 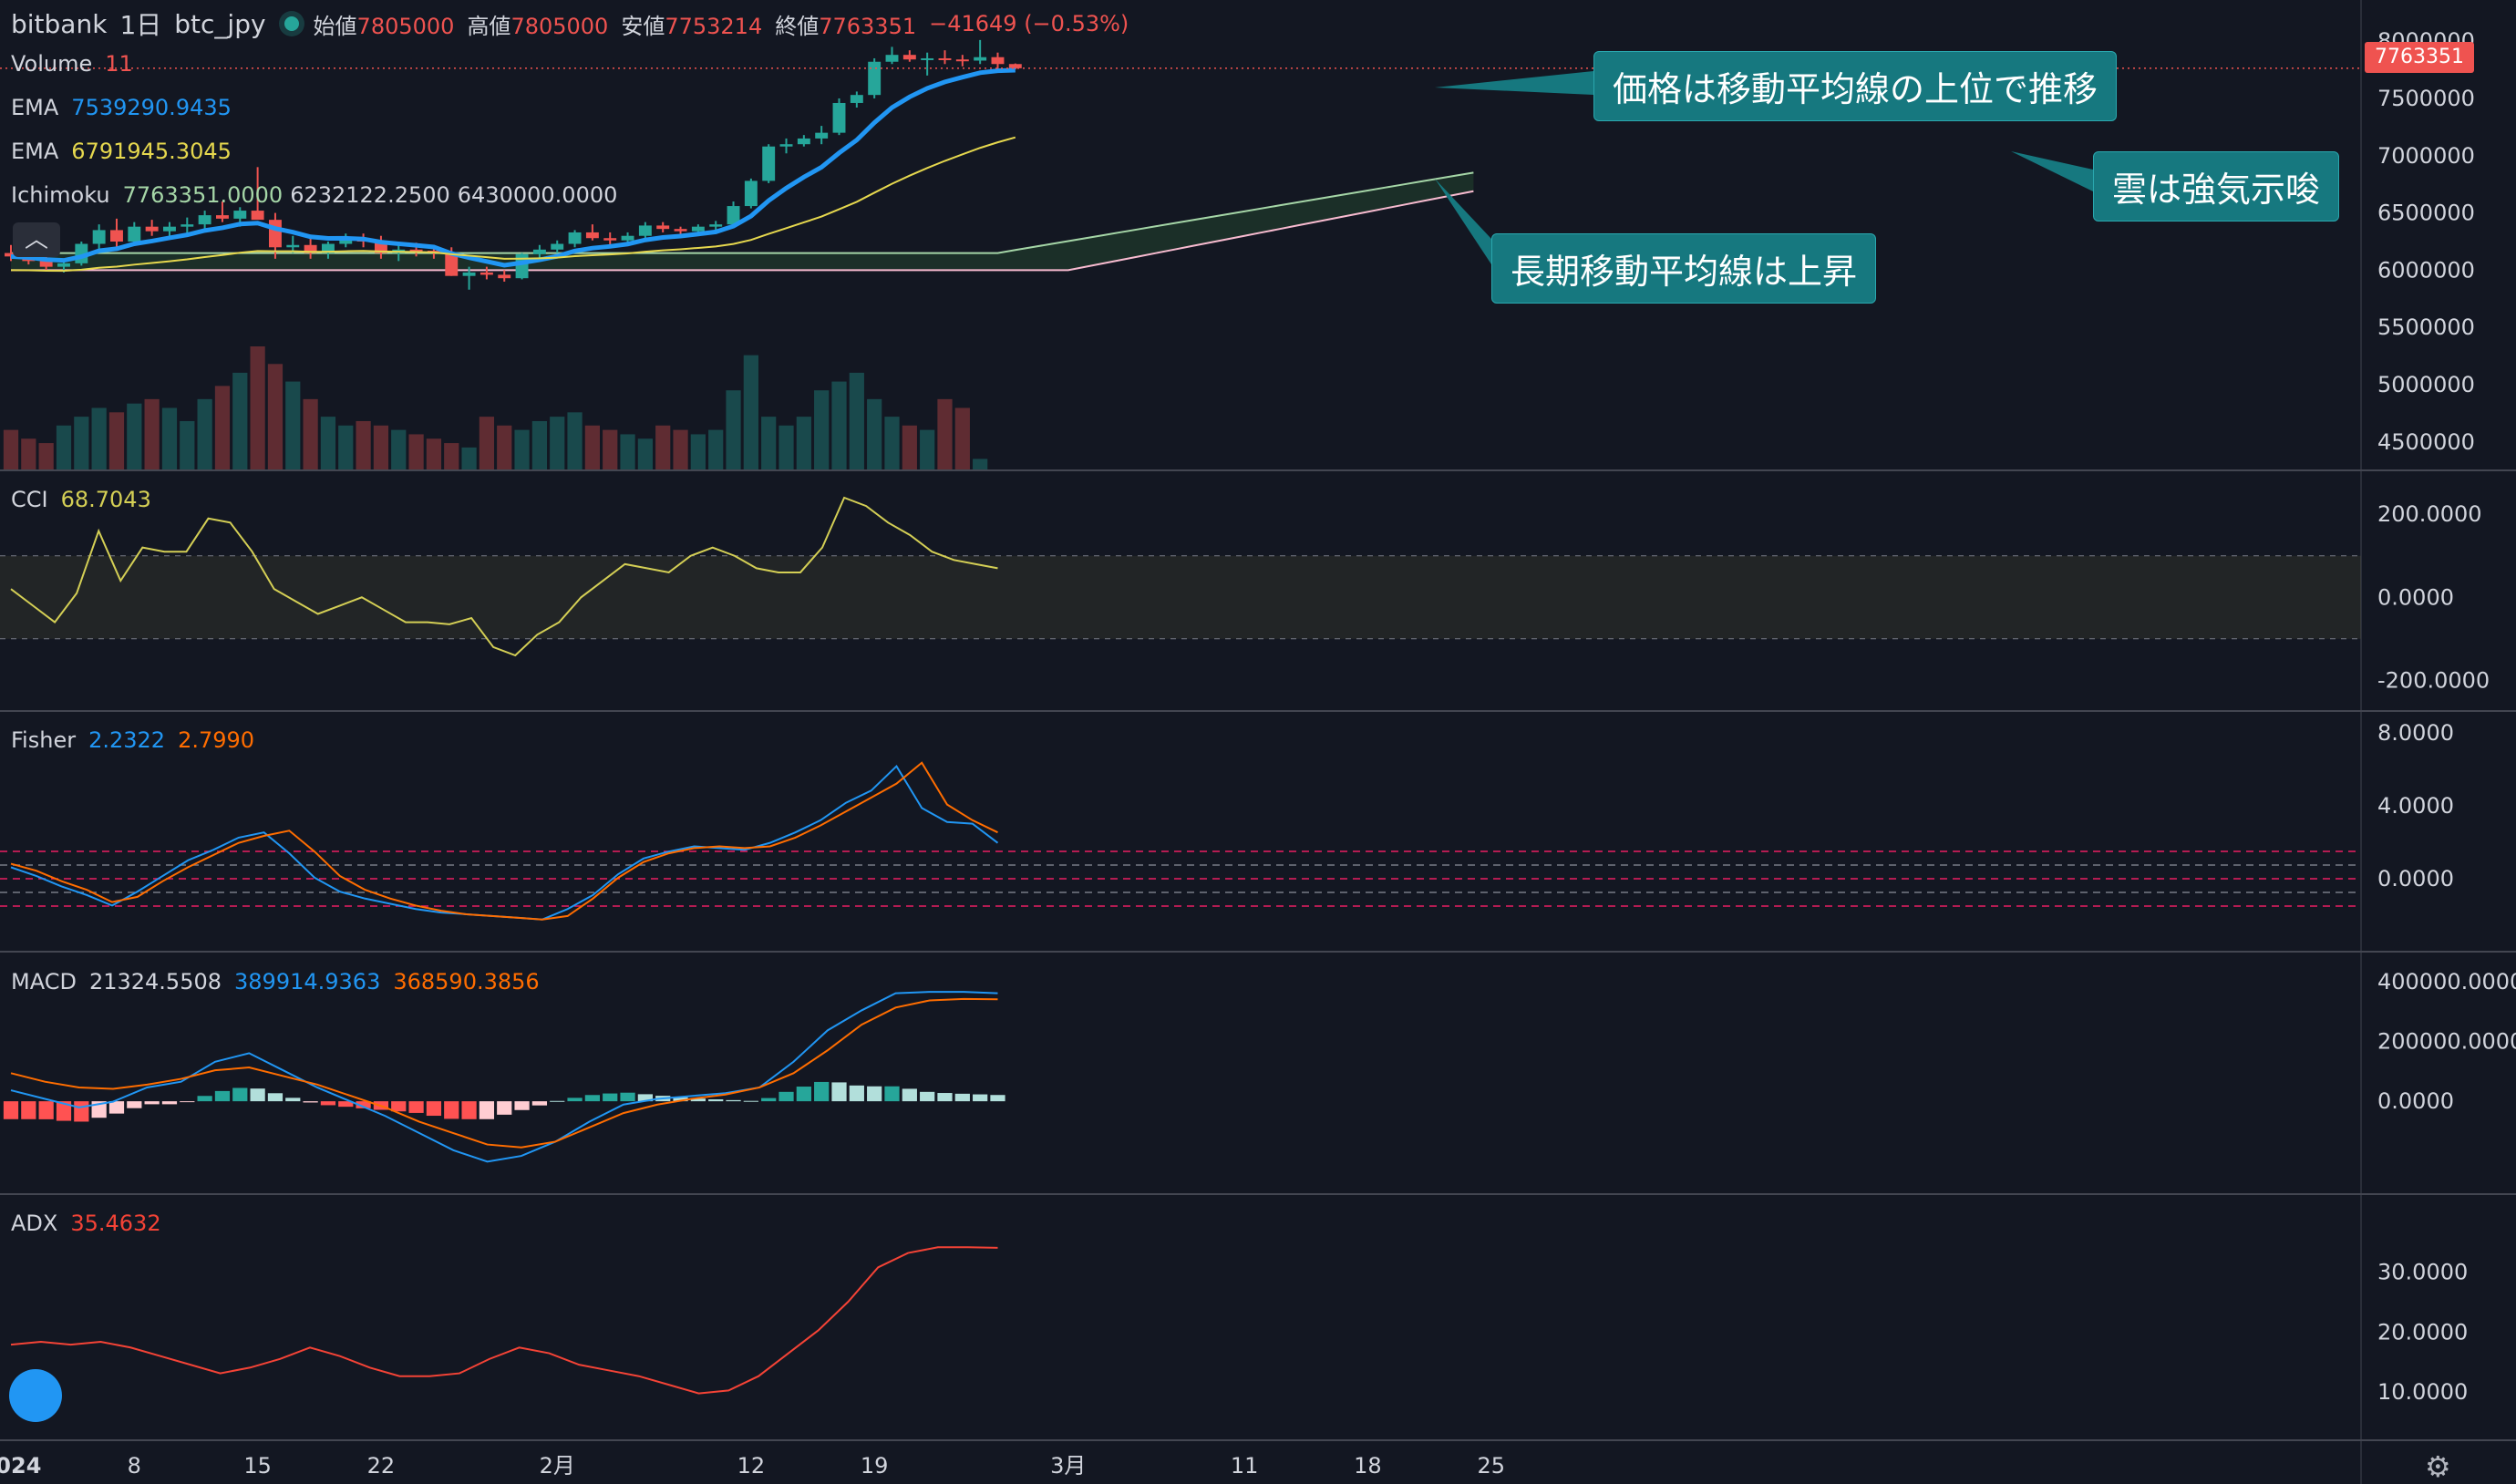 What do you see at coordinates (292, 23) in the screenshot?
I see `market-status-icon` at bounding box center [292, 23].